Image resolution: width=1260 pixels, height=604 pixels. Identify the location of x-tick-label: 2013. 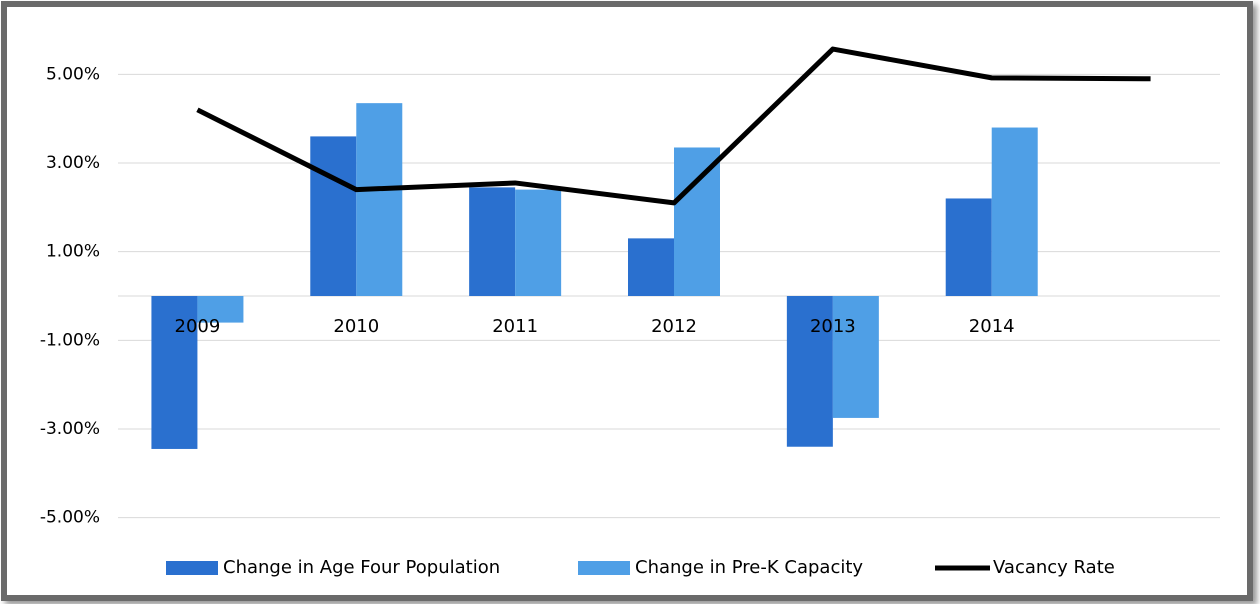
(833, 326).